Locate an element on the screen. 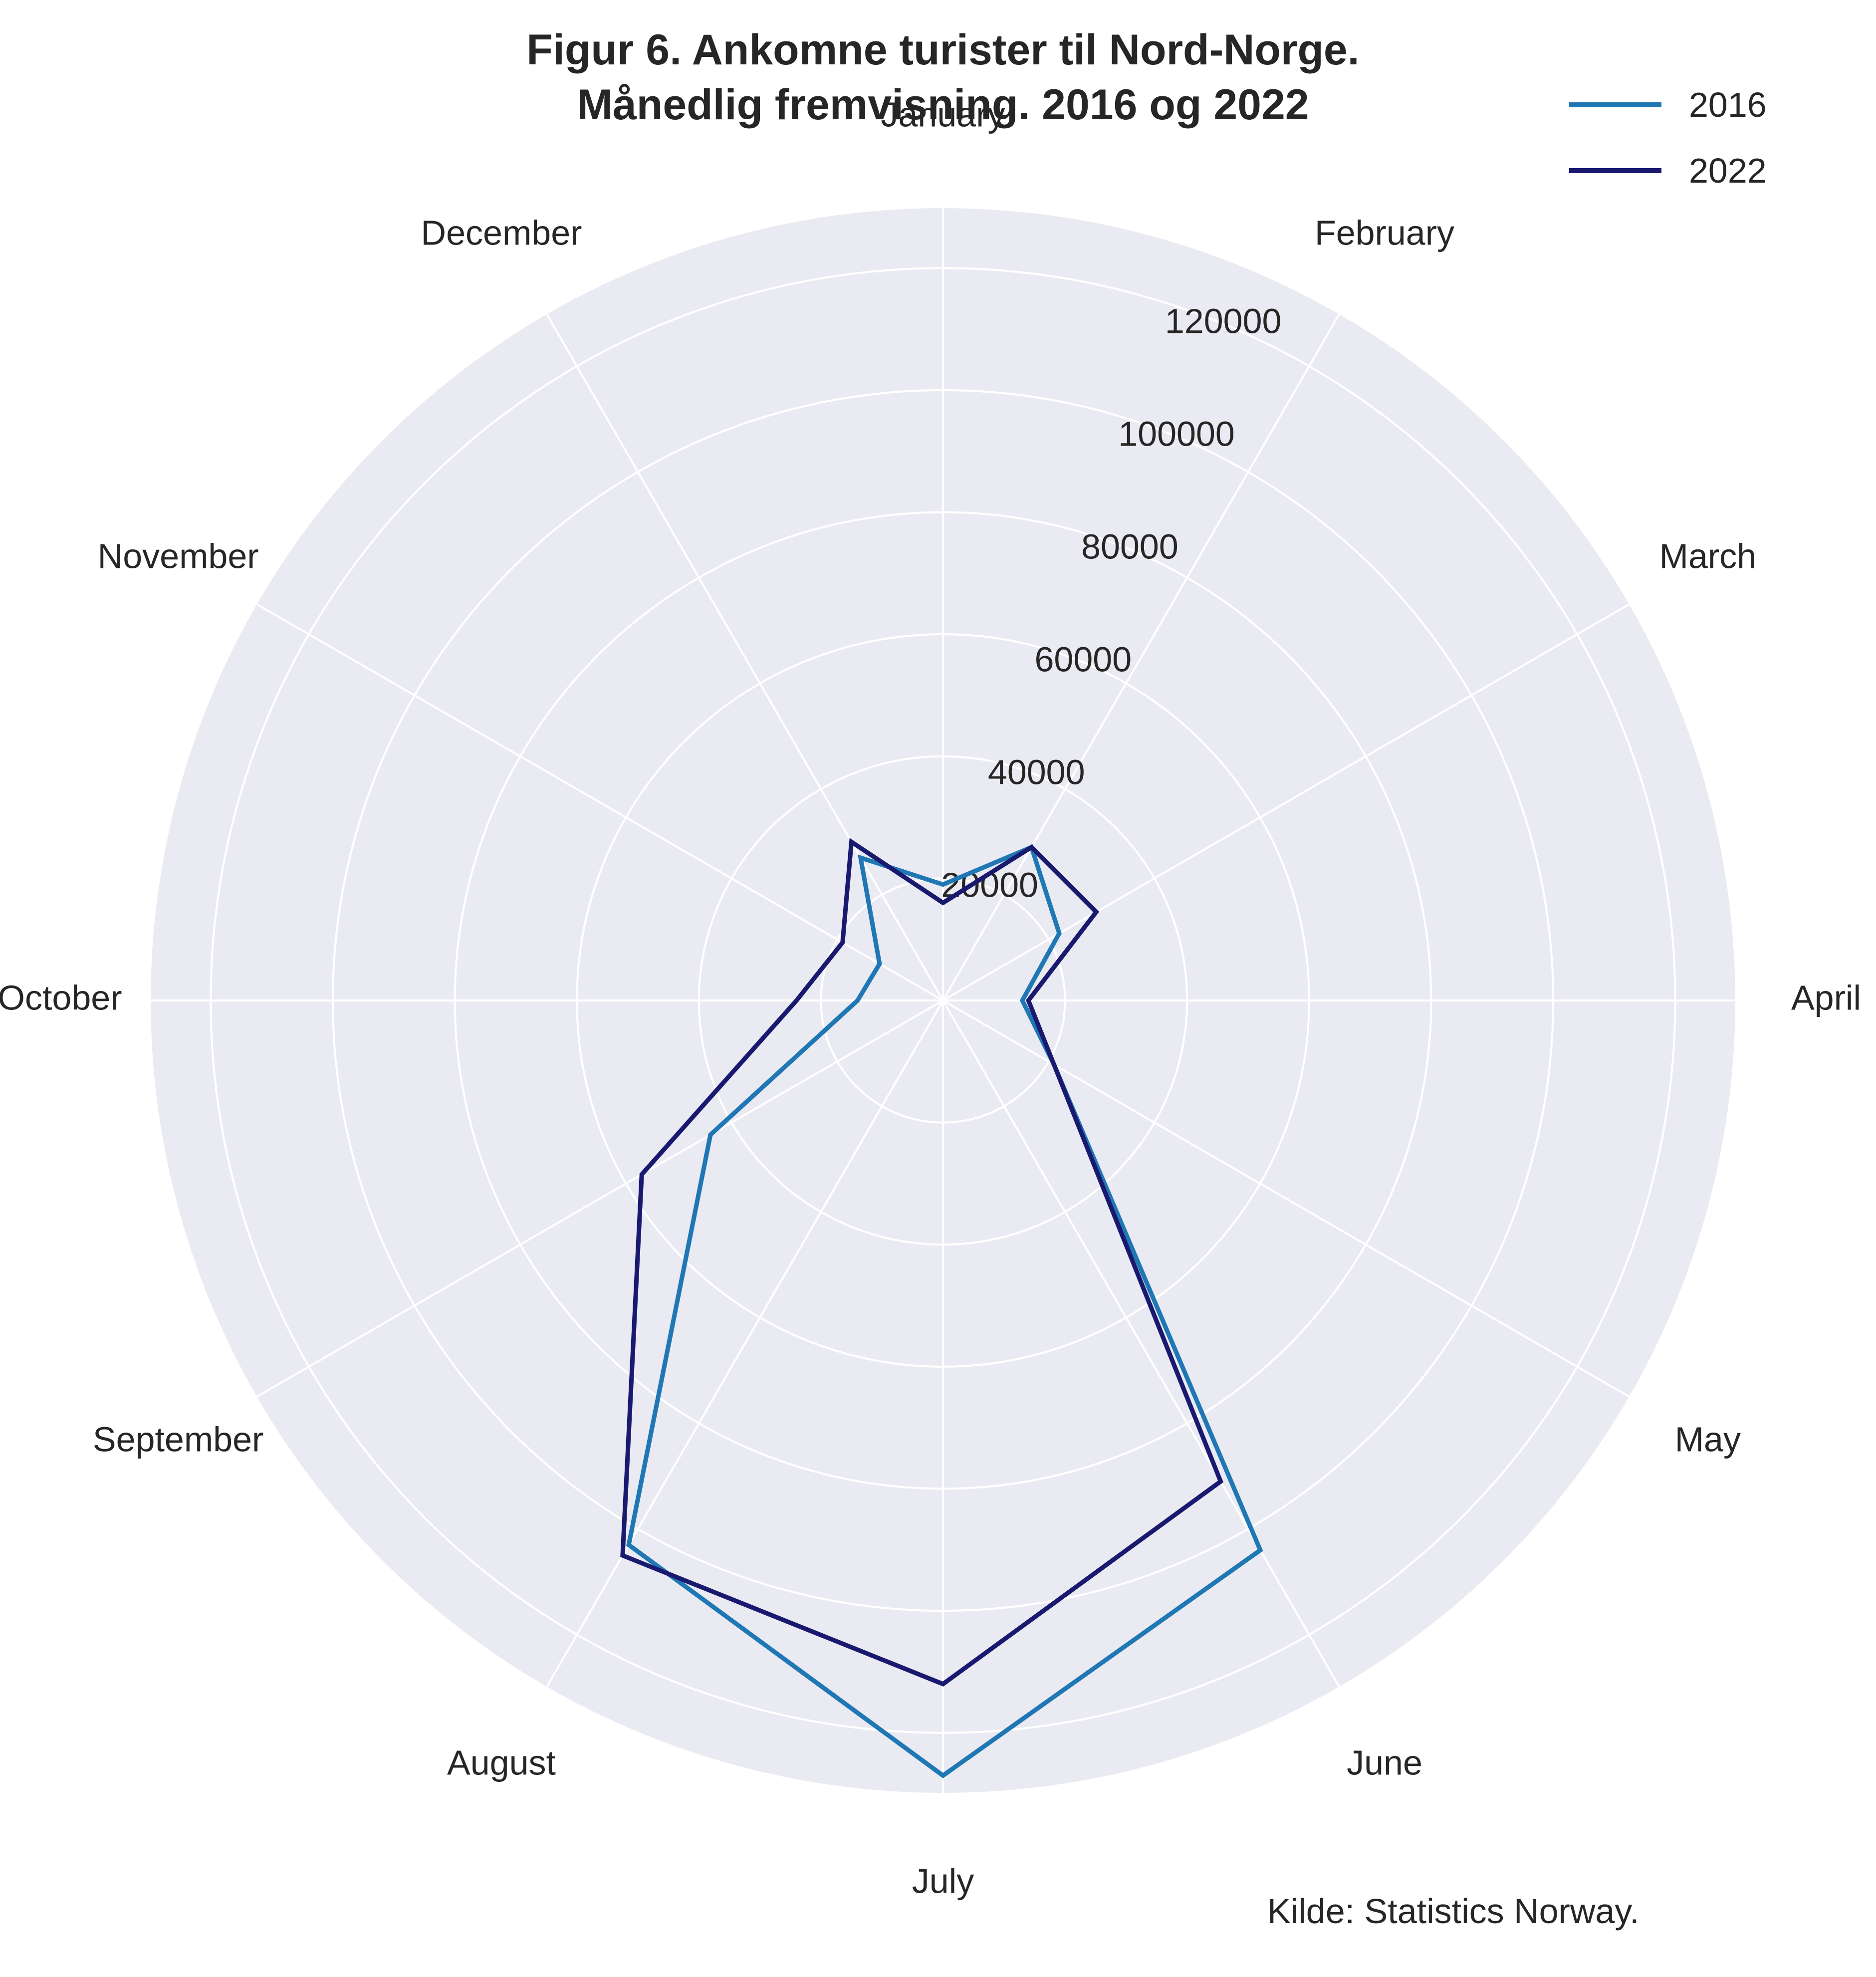  radial-tick-label-120000: 120000 is located at coordinates (1223, 321).